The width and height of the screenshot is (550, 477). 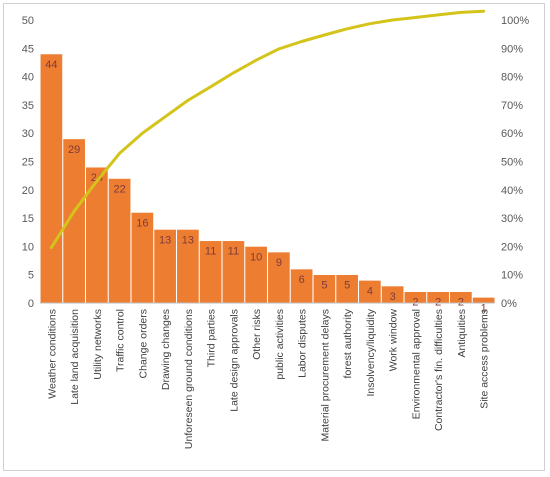 I want to click on left-tick-label: 0, so click(x=31, y=304).